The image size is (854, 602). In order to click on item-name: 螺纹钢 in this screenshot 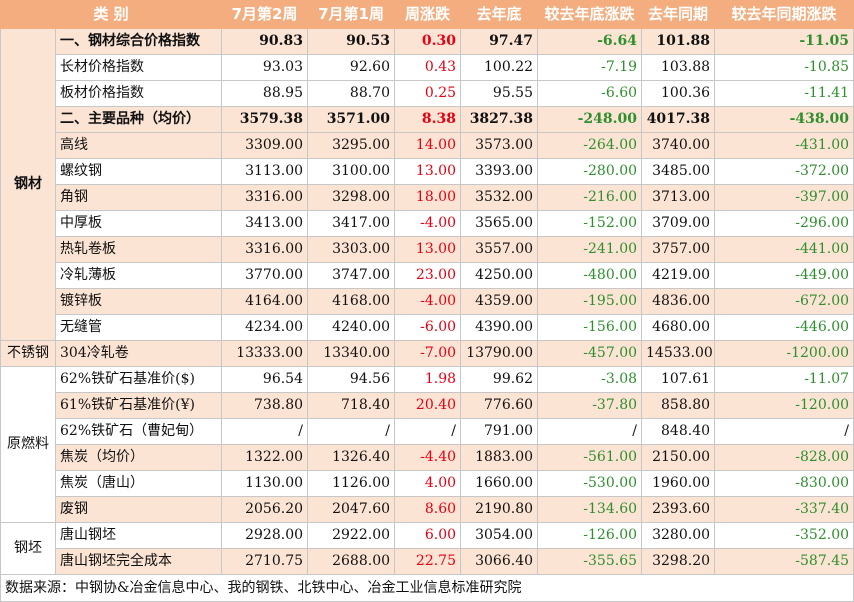, I will do `click(138, 171)`.